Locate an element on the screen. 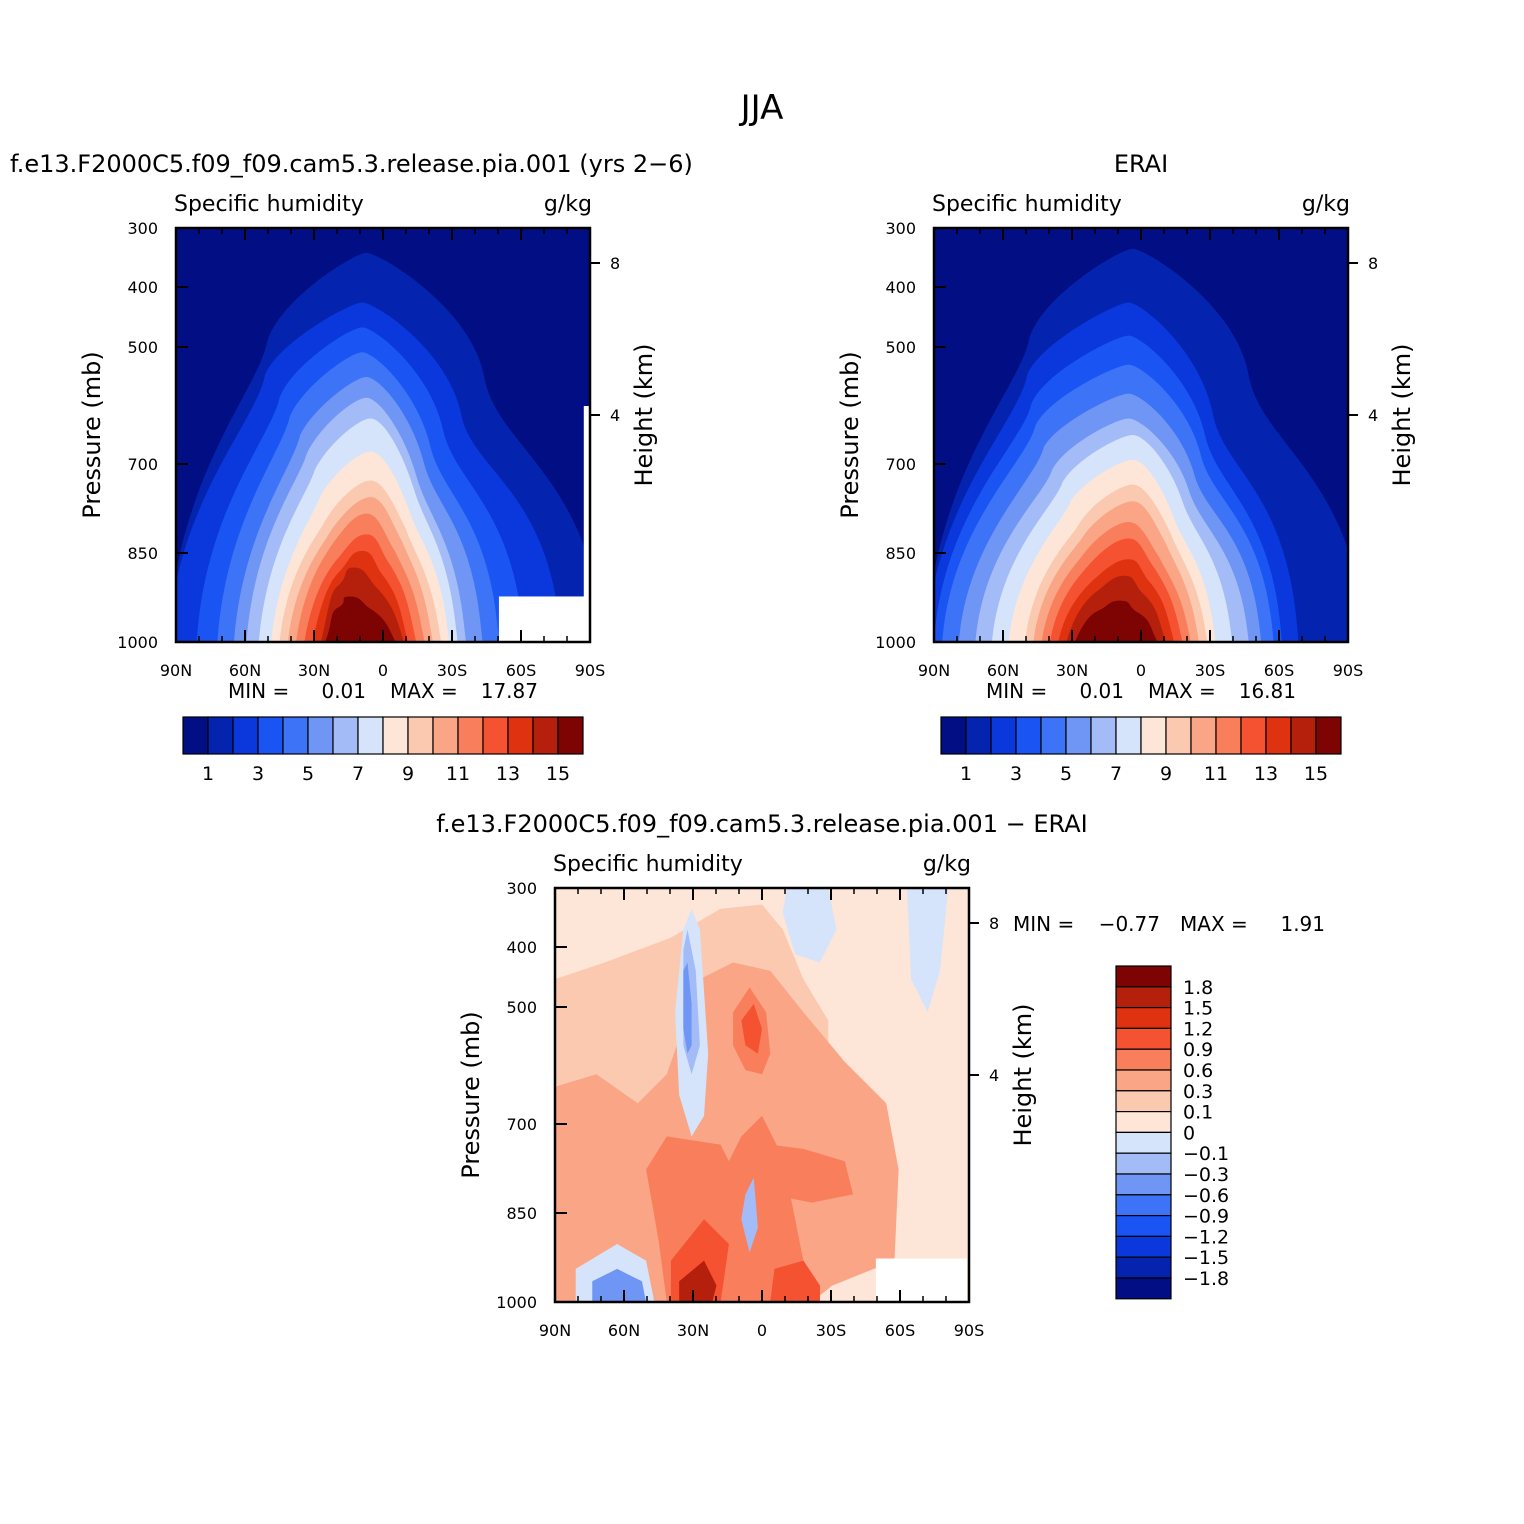 This screenshot has height=1524, width=1524. diff-x-tick-label: 60S is located at coordinates (900, 1330).